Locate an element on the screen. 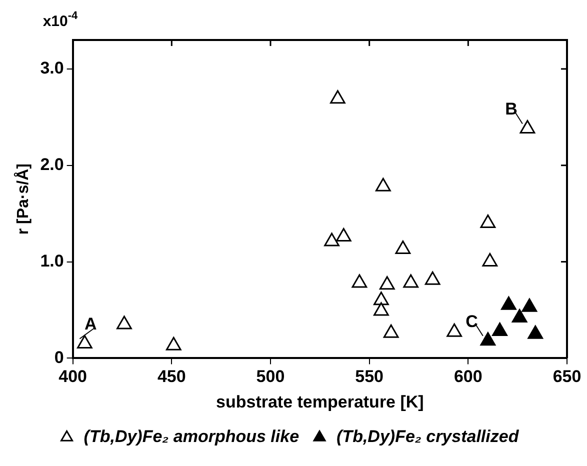  y-tick-label: 1.0 is located at coordinates (52, 260).